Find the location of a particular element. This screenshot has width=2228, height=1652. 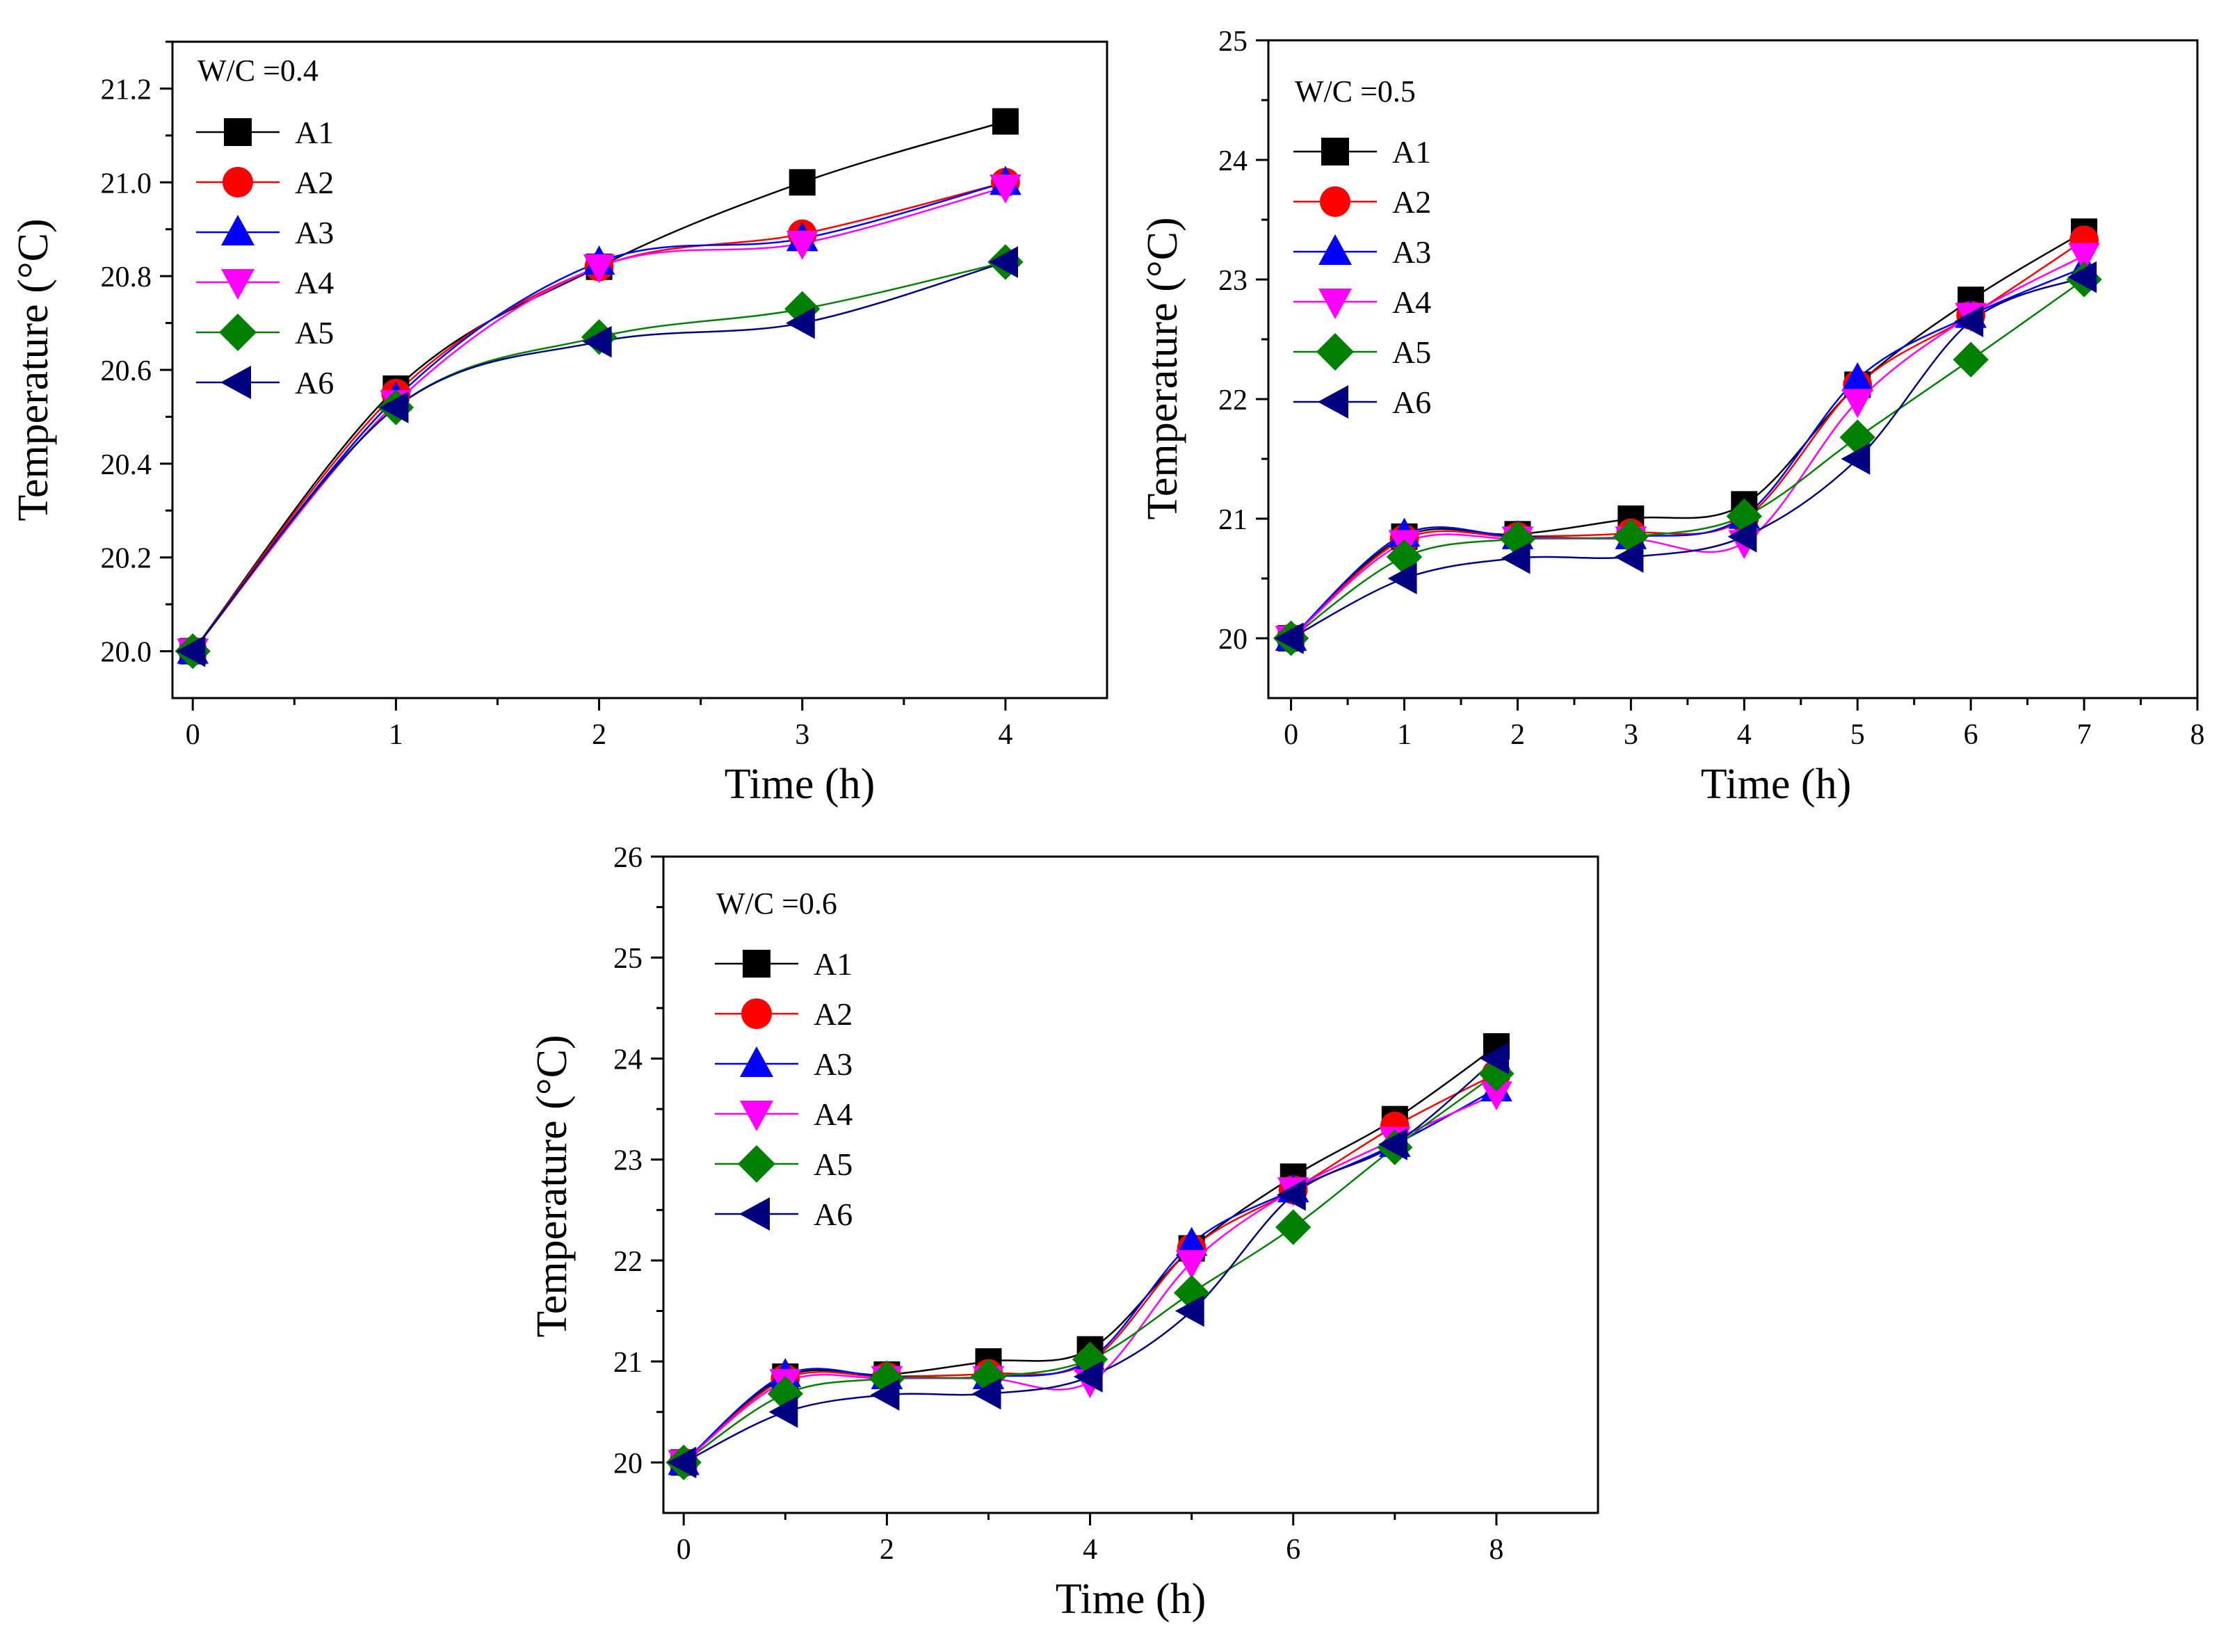

y-tick-label: 20.0 is located at coordinates (126, 653).